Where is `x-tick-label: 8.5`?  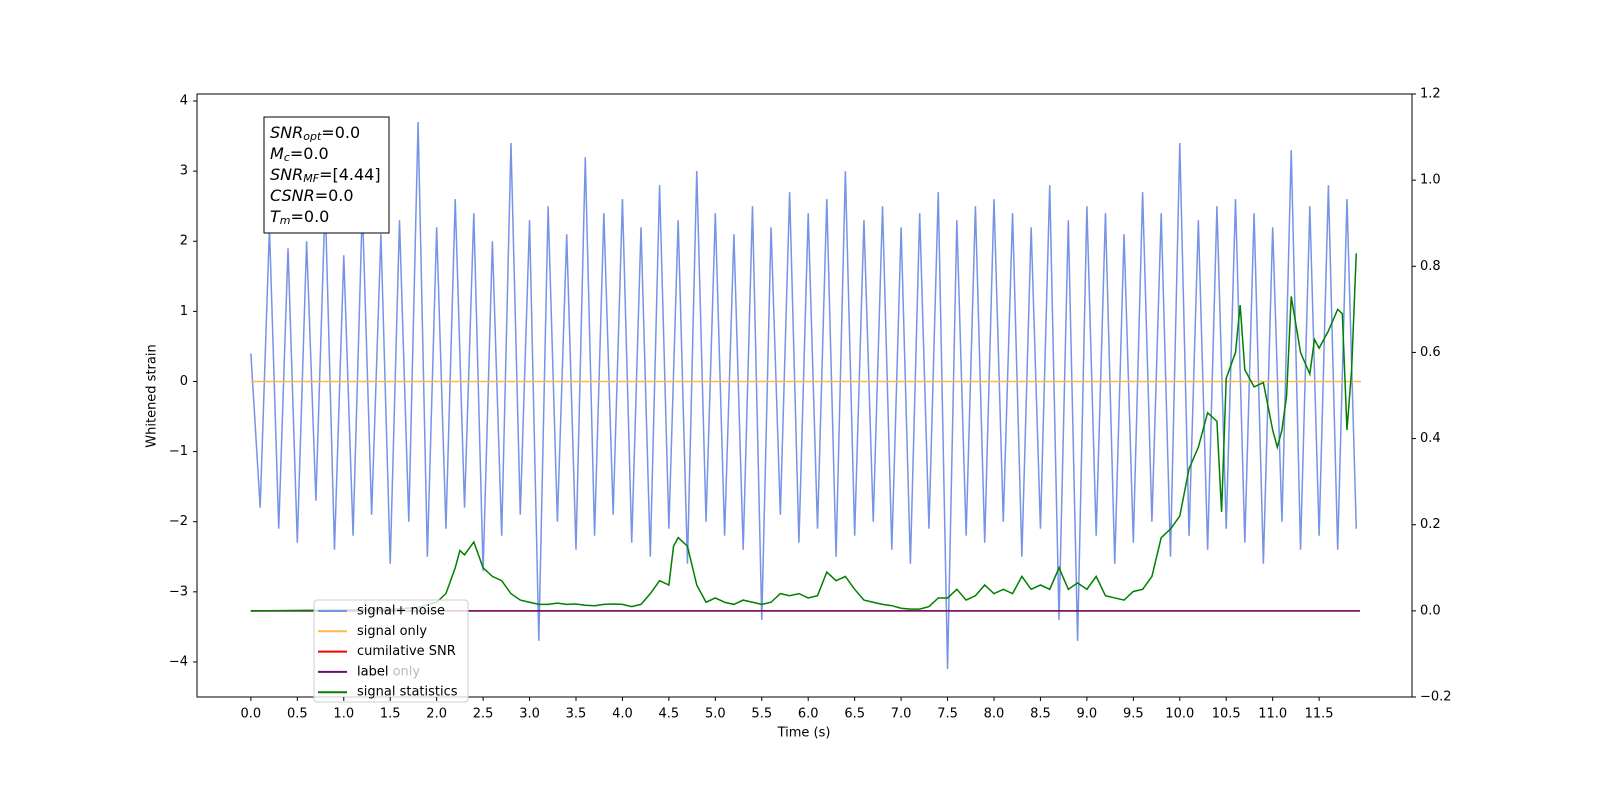 x-tick-label: 8.5 is located at coordinates (1040, 714).